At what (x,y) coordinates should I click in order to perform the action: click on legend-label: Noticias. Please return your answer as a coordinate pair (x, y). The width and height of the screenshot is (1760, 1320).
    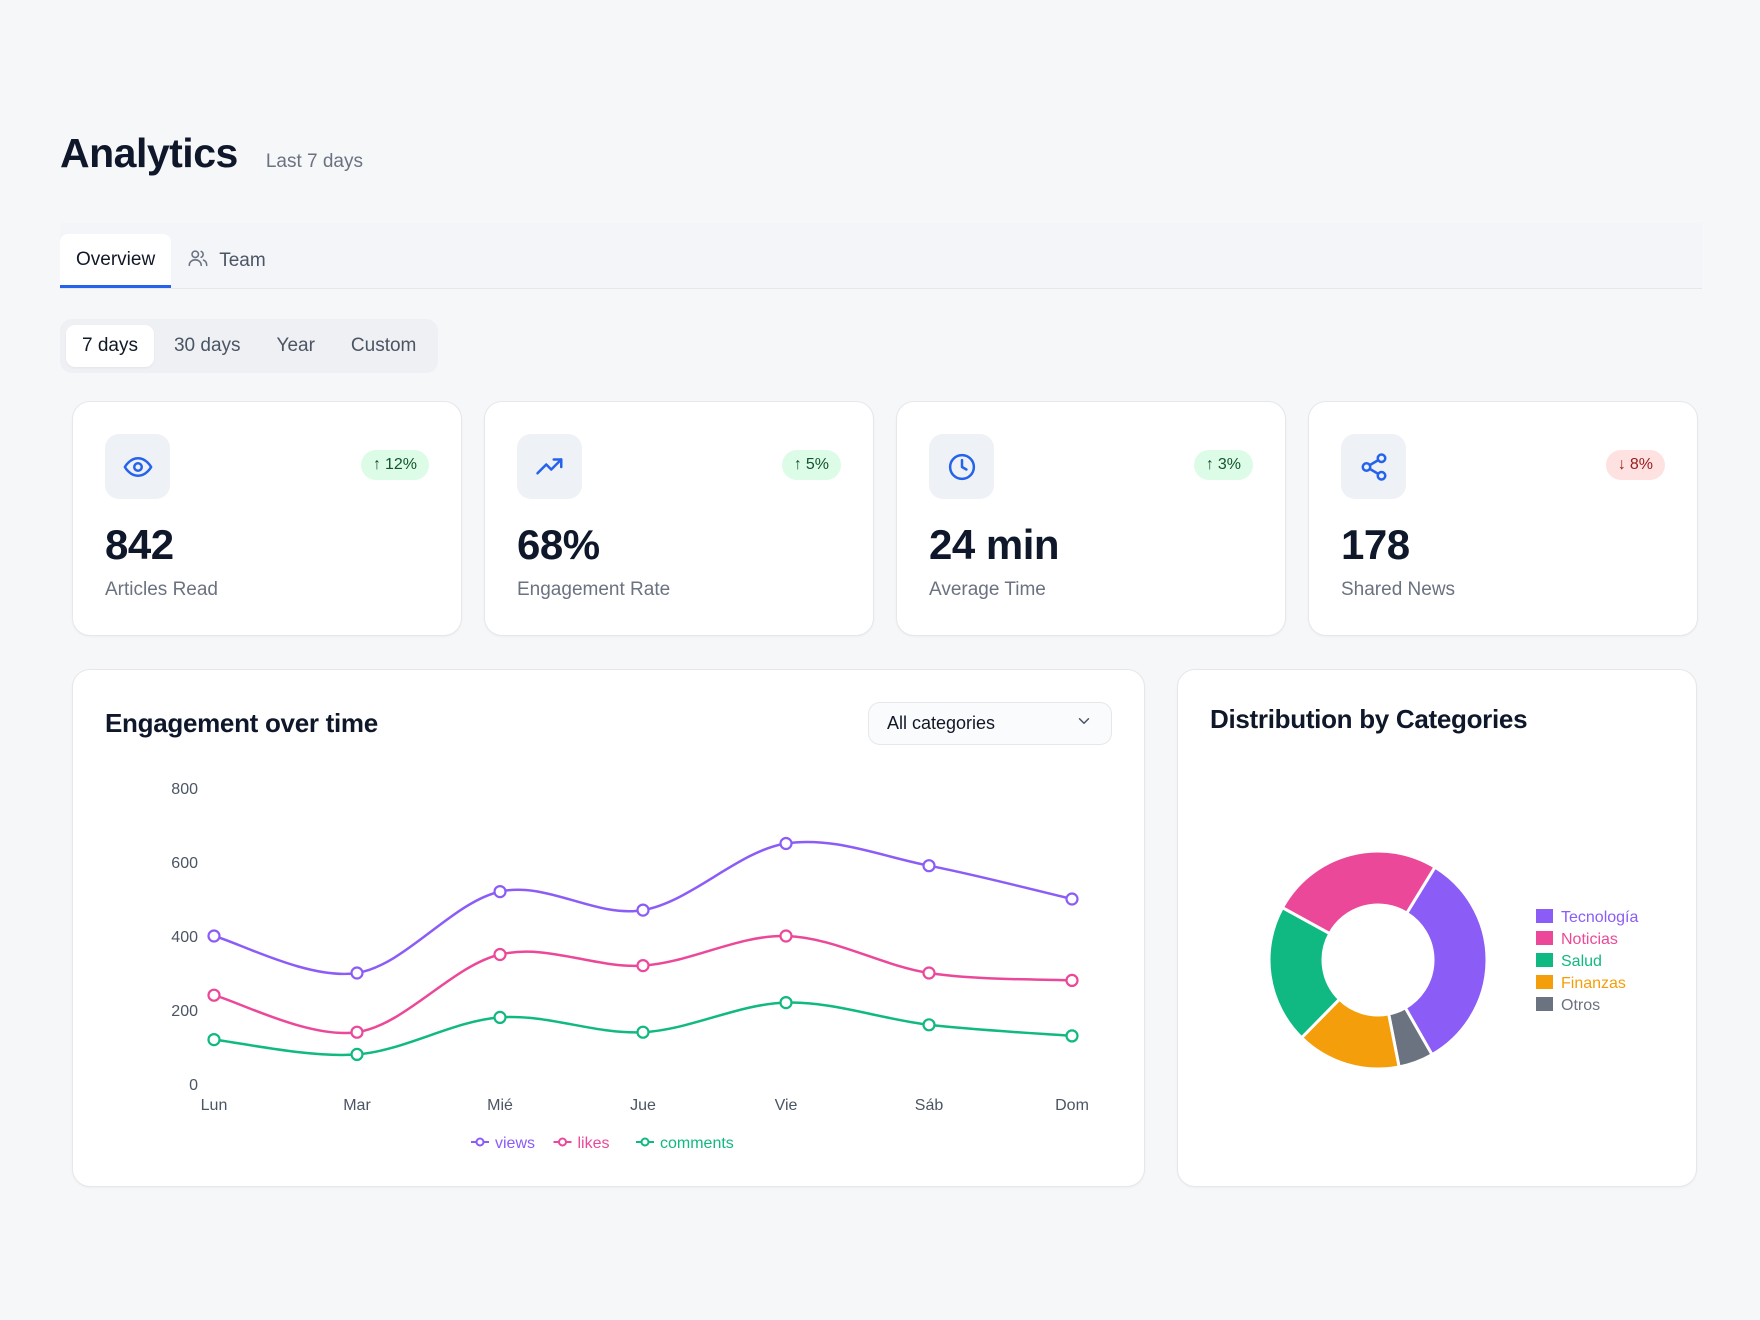
    Looking at the image, I should click on (1589, 939).